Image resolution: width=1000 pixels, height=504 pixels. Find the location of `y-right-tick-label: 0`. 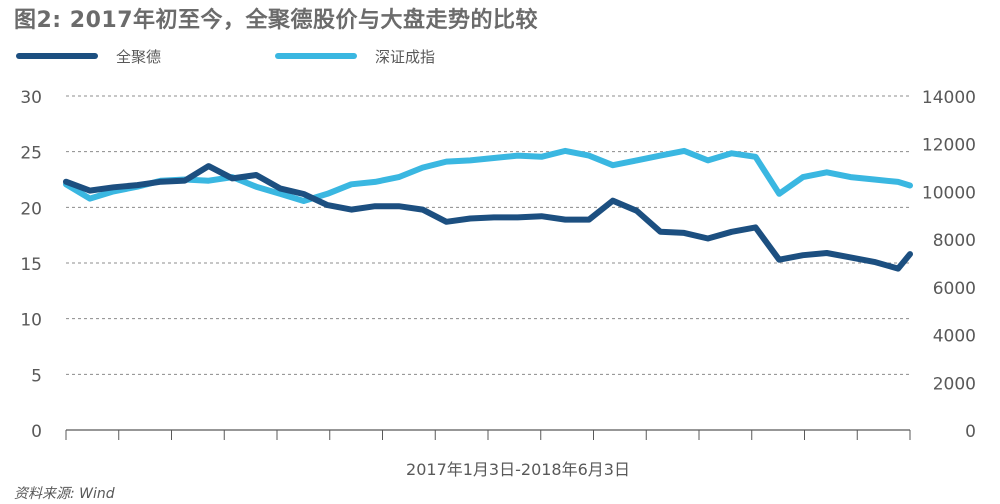

y-right-tick-label: 0 is located at coordinates (970, 432).